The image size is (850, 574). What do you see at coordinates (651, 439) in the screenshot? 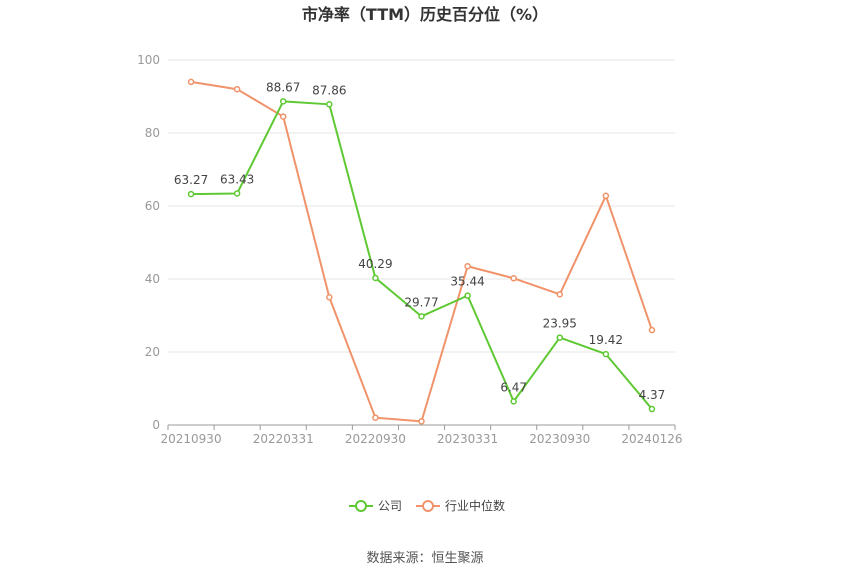
I see `x-tick-label: 20240126` at bounding box center [651, 439].